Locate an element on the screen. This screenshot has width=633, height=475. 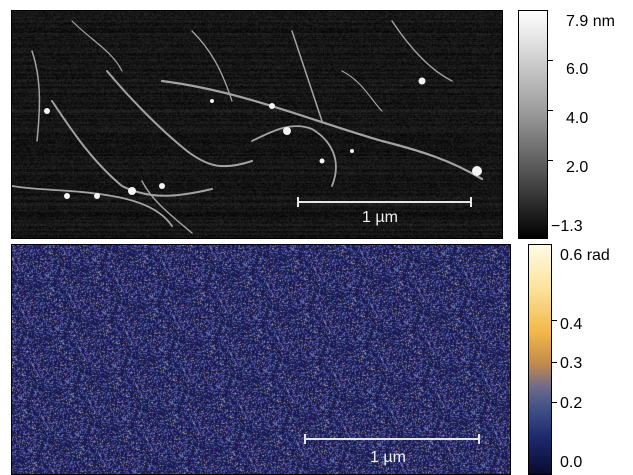
topo-colorbar-max: 7.9 nm is located at coordinates (590, 21).